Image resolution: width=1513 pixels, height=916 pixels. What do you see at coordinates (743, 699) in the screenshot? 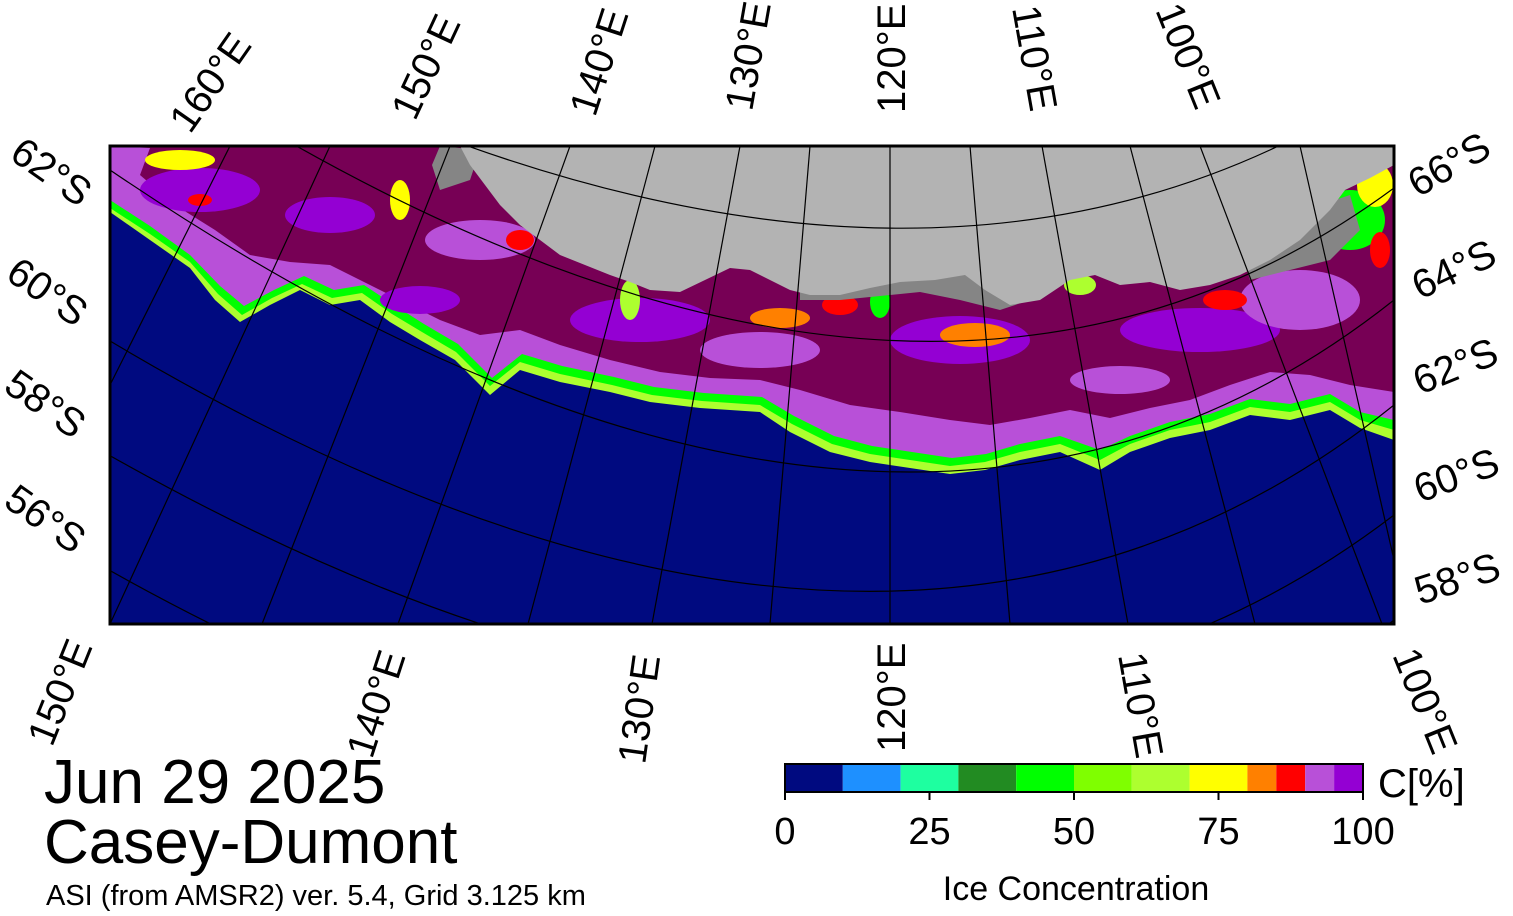
I see `bottom-longitude-labels: 150°E 140°E 130°E 120°E 110°E 100°E` at bounding box center [743, 699].